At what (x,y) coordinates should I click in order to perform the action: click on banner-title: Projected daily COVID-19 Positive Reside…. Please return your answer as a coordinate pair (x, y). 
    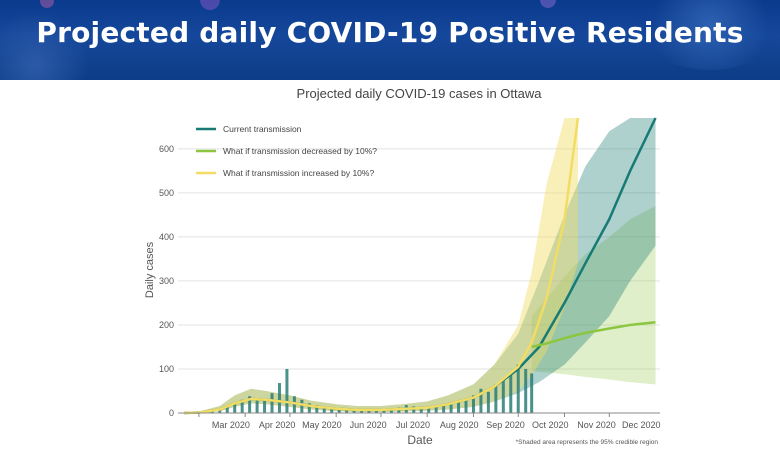
    Looking at the image, I should click on (390, 32).